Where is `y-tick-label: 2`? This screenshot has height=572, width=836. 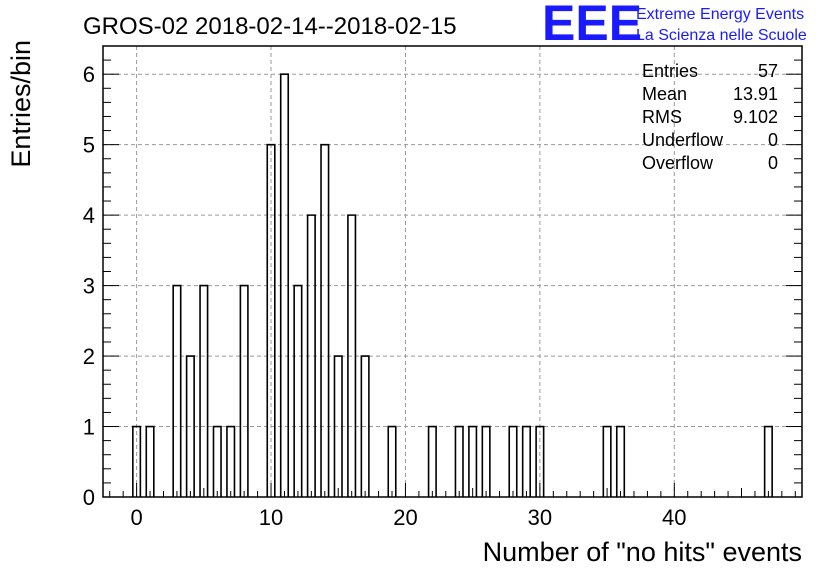
y-tick-label: 2 is located at coordinates (89, 356).